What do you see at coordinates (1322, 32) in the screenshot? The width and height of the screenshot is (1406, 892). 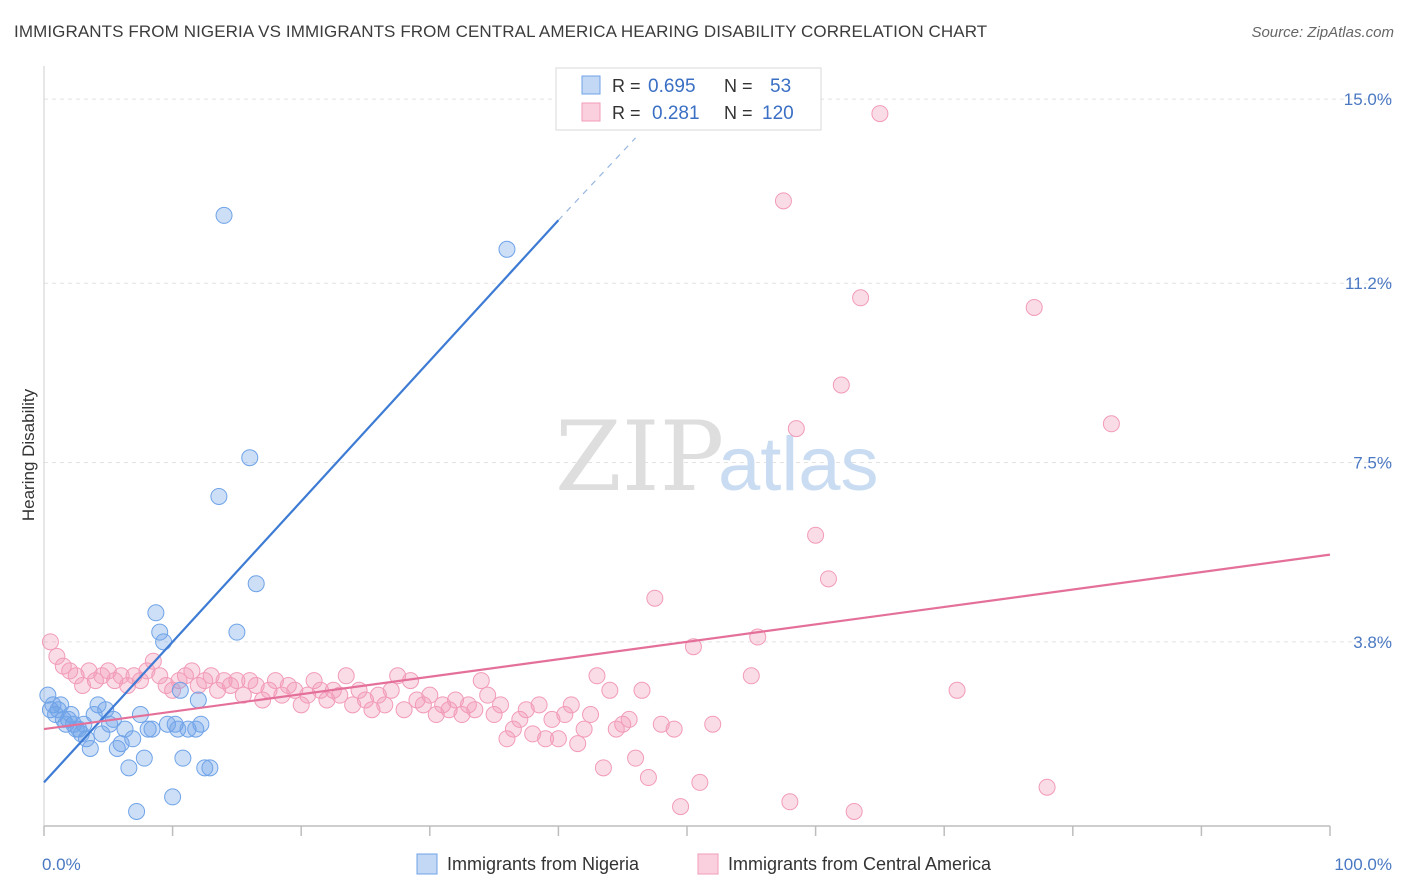 I see `source-label: Source: ZipAtlas.com` at bounding box center [1322, 32].